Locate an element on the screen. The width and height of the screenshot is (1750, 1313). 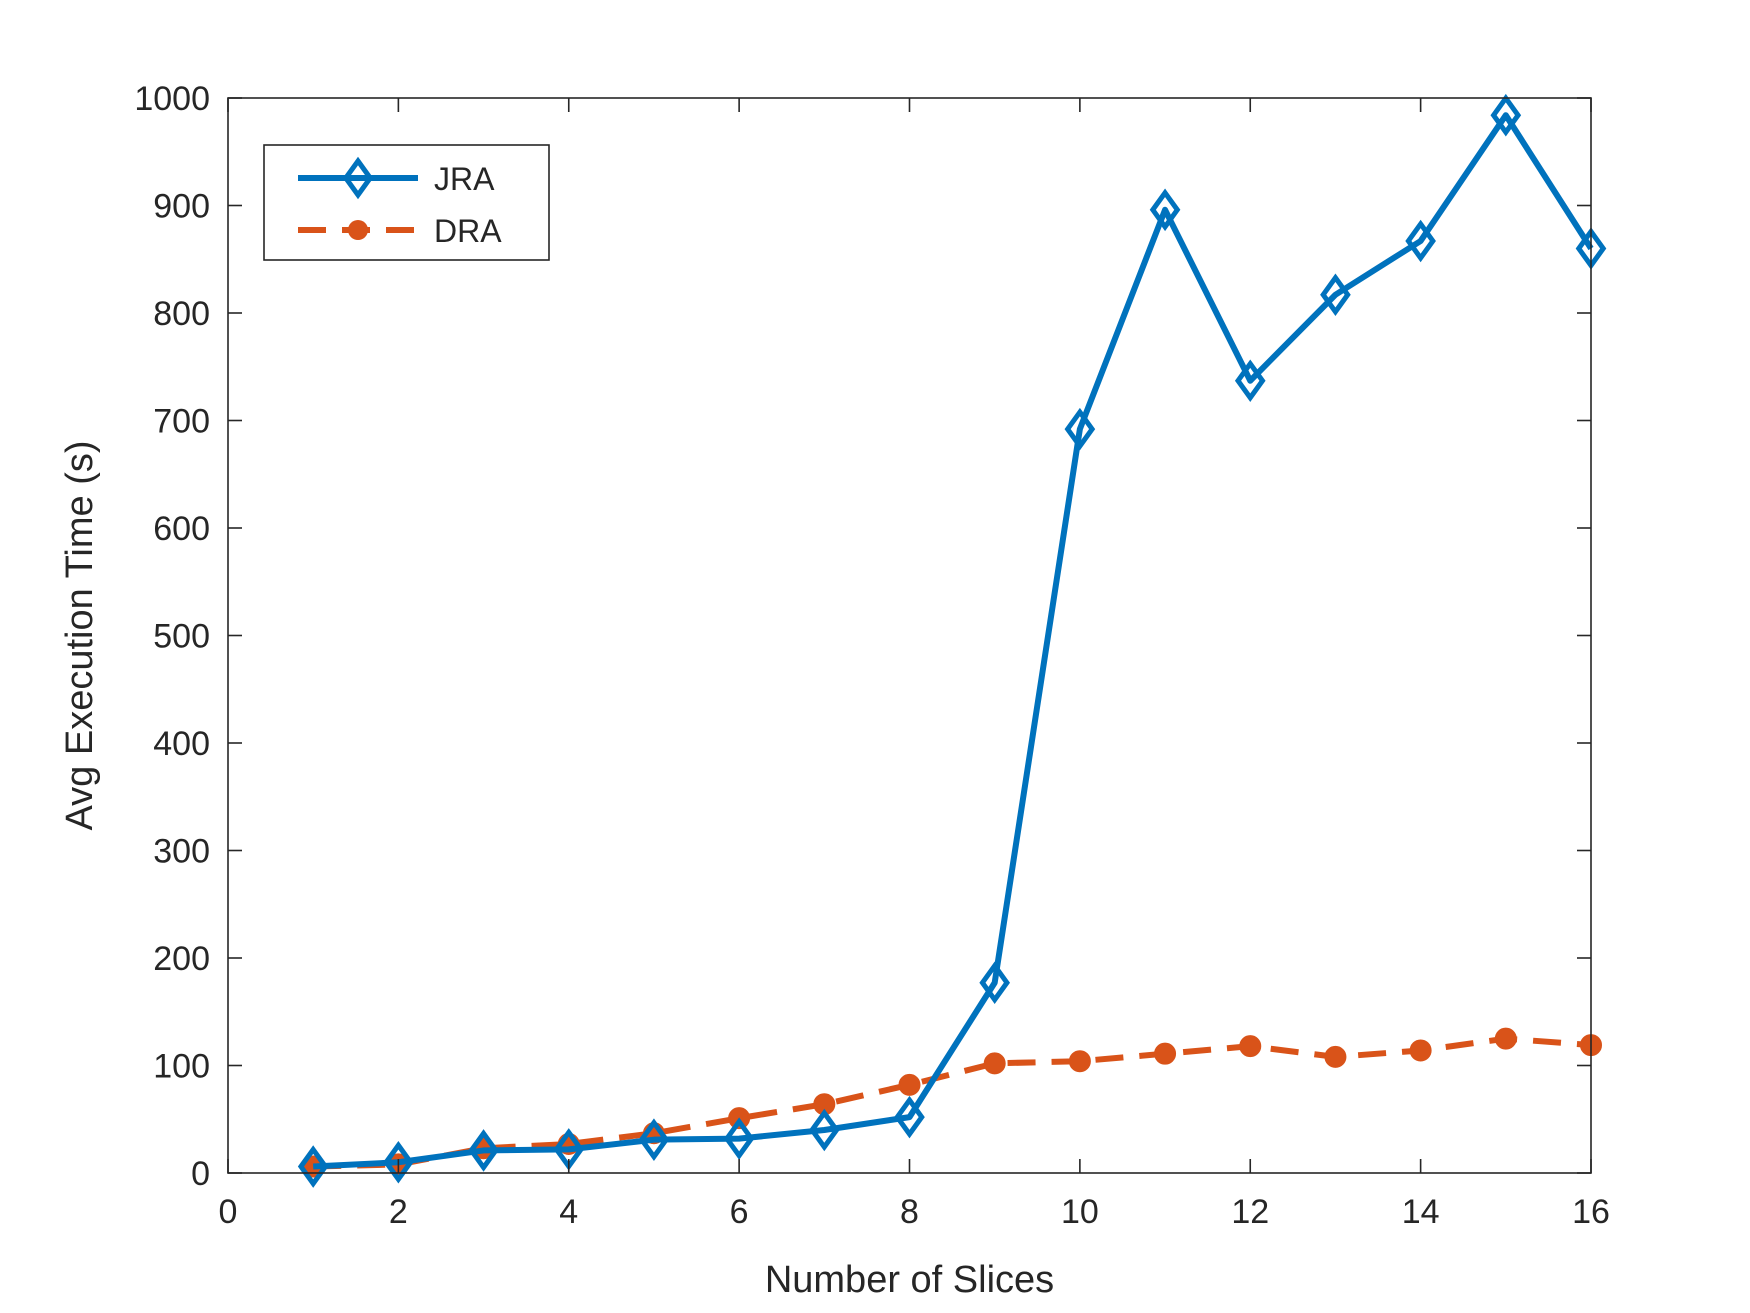
legend: JRA DRA is located at coordinates (406, 202).